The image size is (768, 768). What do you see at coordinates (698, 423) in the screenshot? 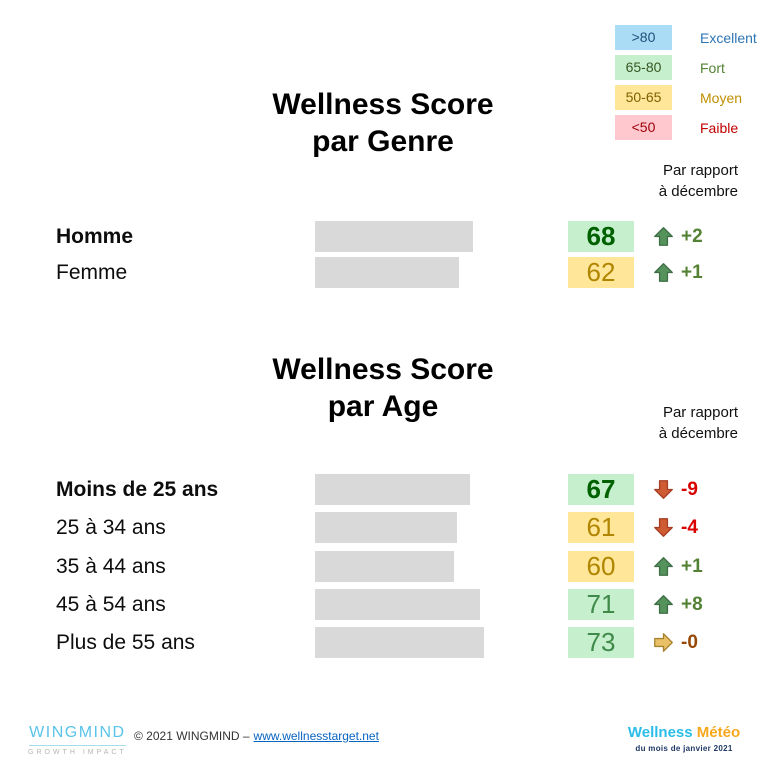
I see `comparison-note-age: Par rapport à décembre` at bounding box center [698, 423].